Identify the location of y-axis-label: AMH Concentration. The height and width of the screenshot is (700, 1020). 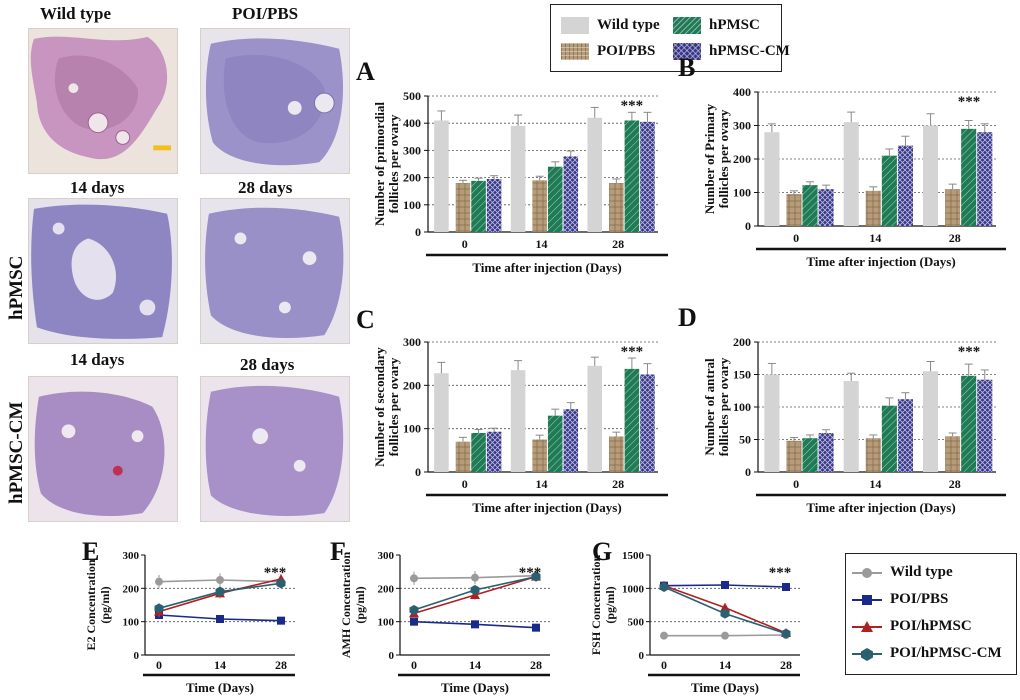
(346, 605).